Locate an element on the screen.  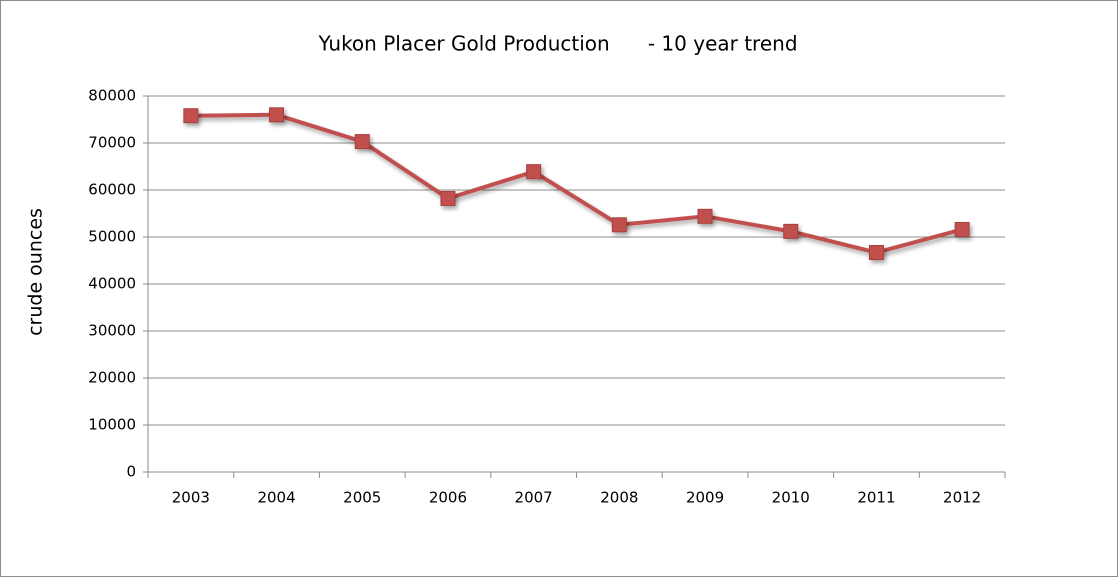
y-tick-label: 30000 is located at coordinates (112, 331).